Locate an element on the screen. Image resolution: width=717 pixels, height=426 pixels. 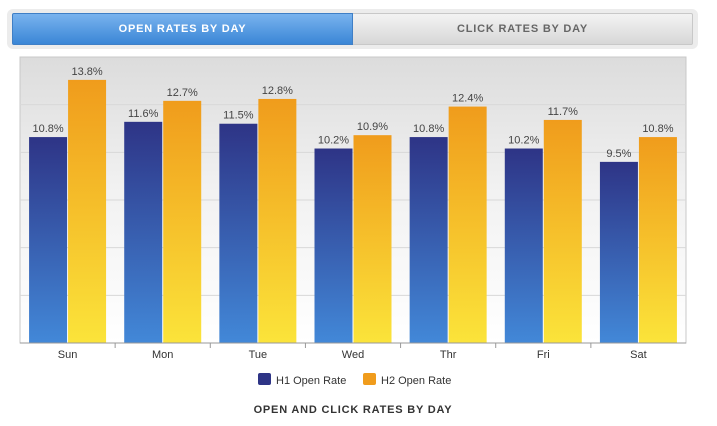
legend-label: H2 Open Rate is located at coordinates (416, 381).